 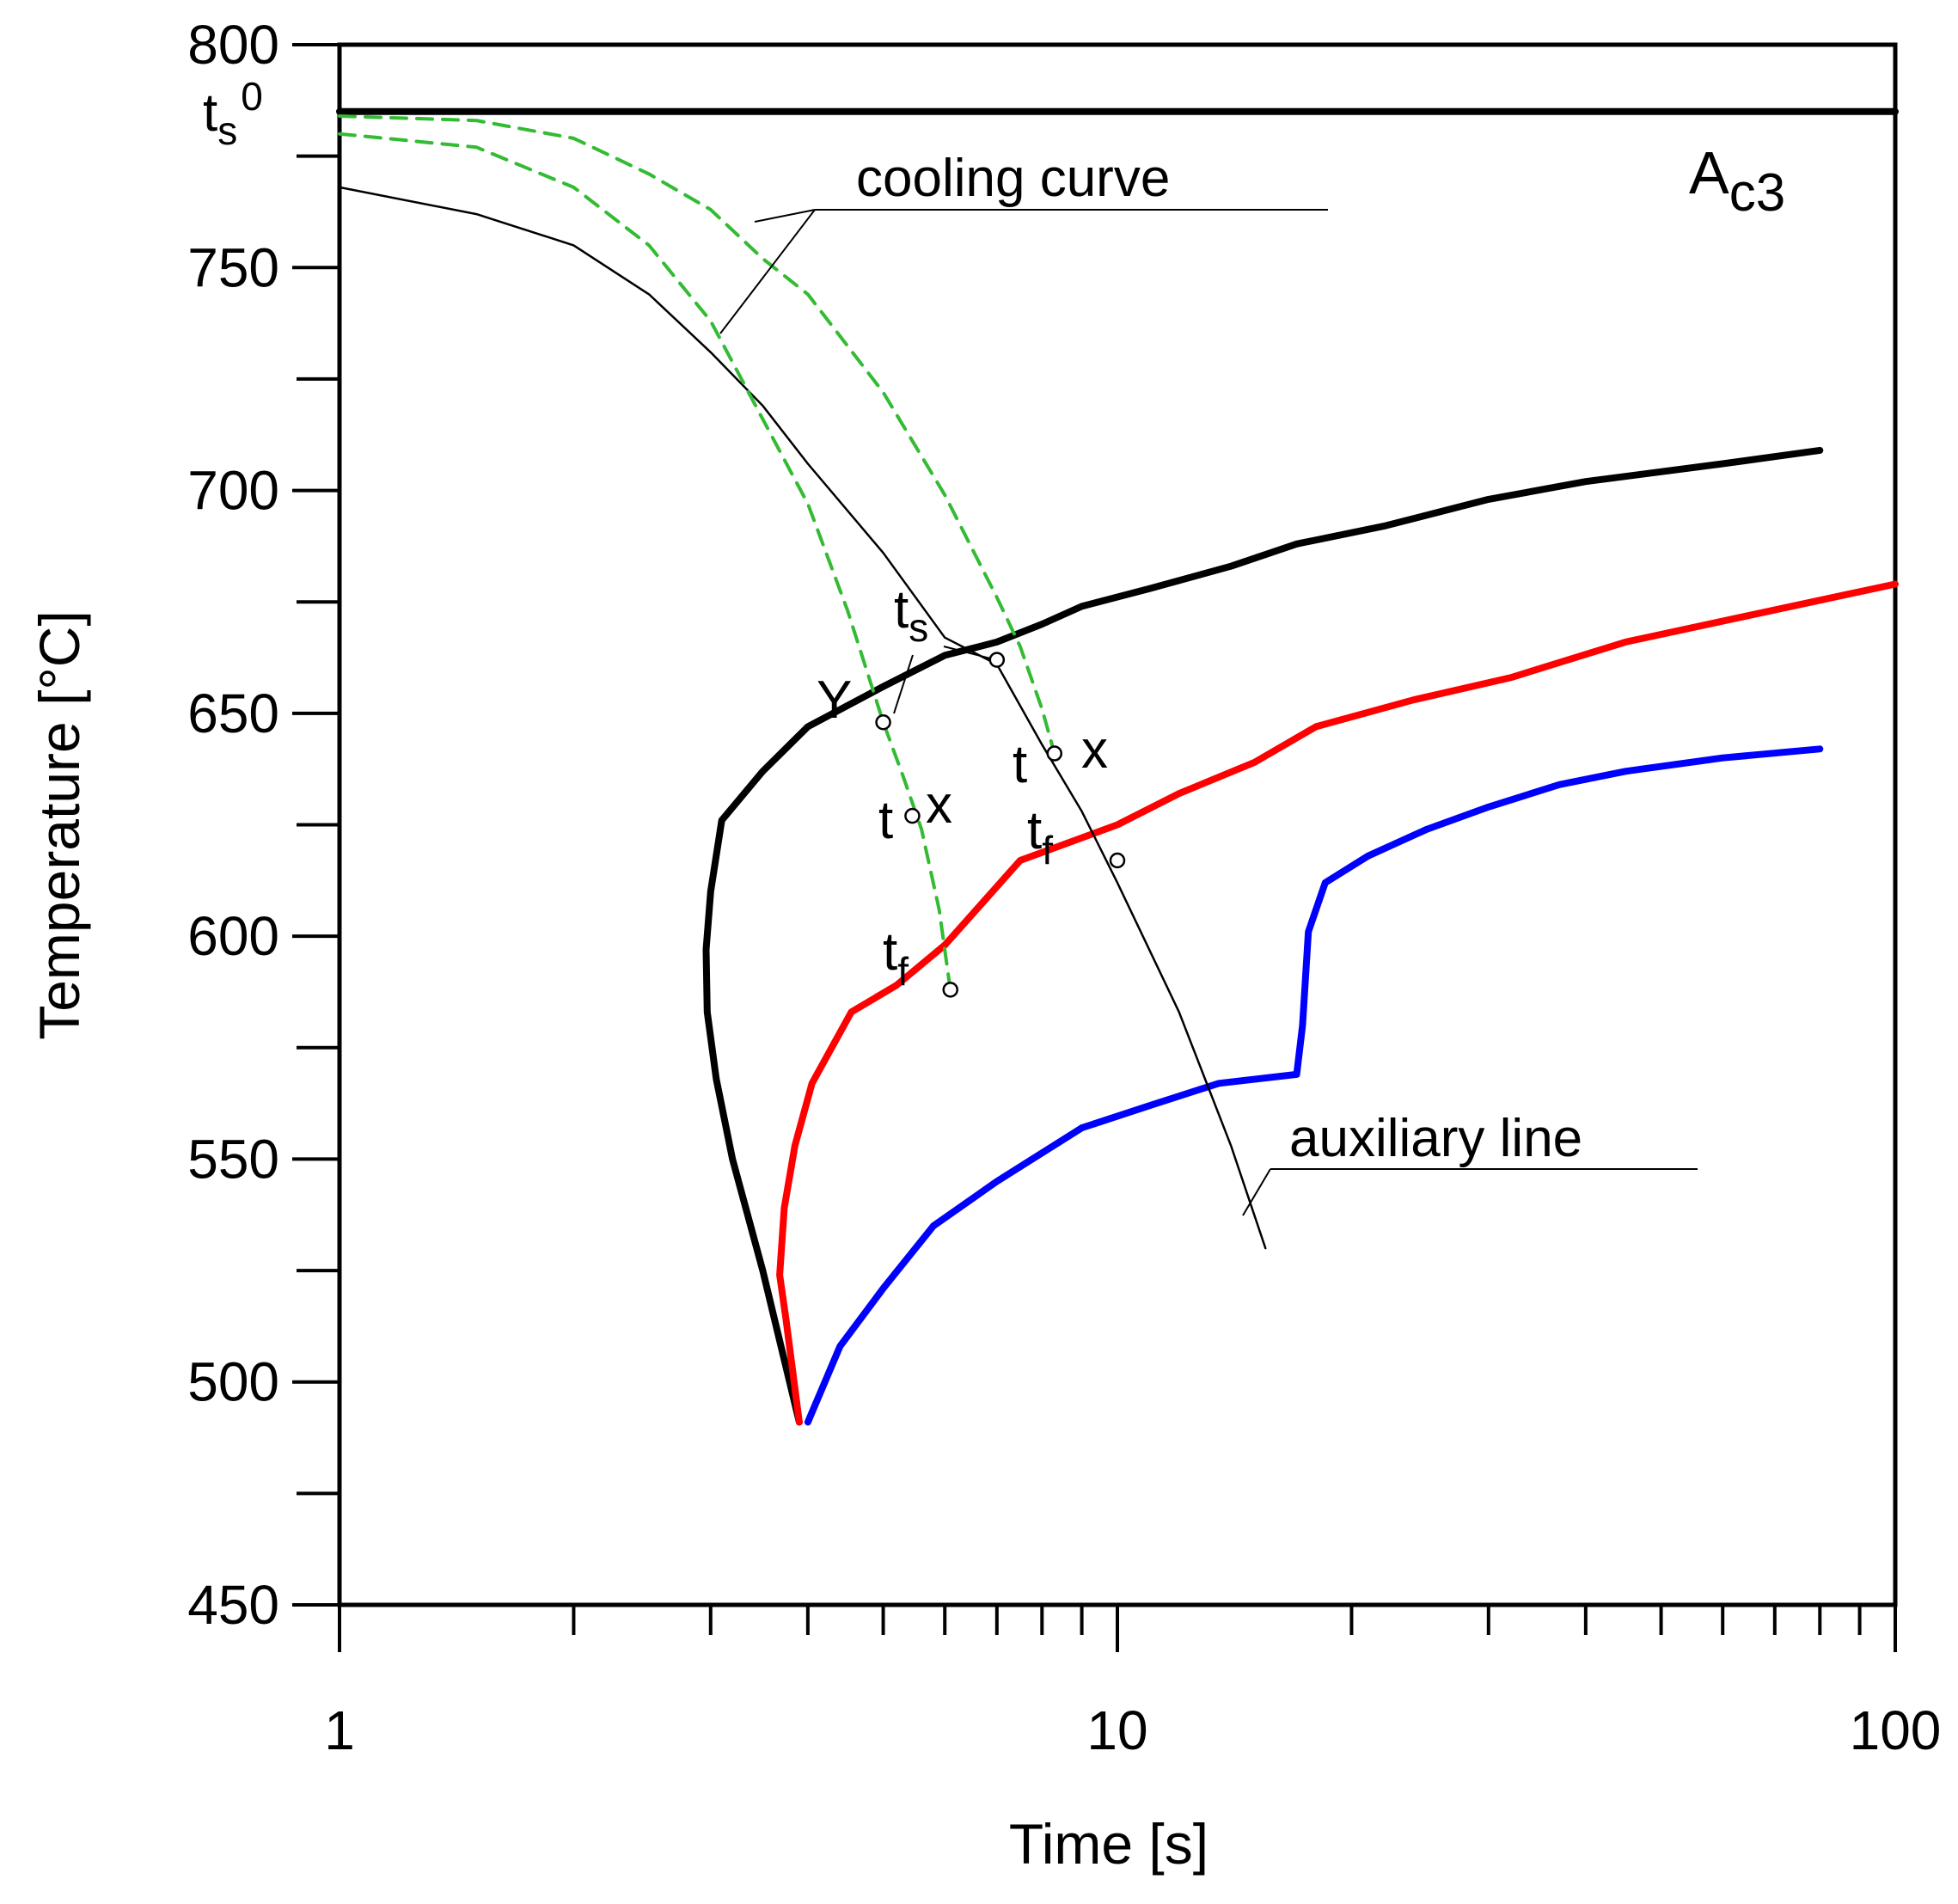 What do you see at coordinates (59, 825) in the screenshot?
I see `y-axis-title: Temperature [°C]` at bounding box center [59, 825].